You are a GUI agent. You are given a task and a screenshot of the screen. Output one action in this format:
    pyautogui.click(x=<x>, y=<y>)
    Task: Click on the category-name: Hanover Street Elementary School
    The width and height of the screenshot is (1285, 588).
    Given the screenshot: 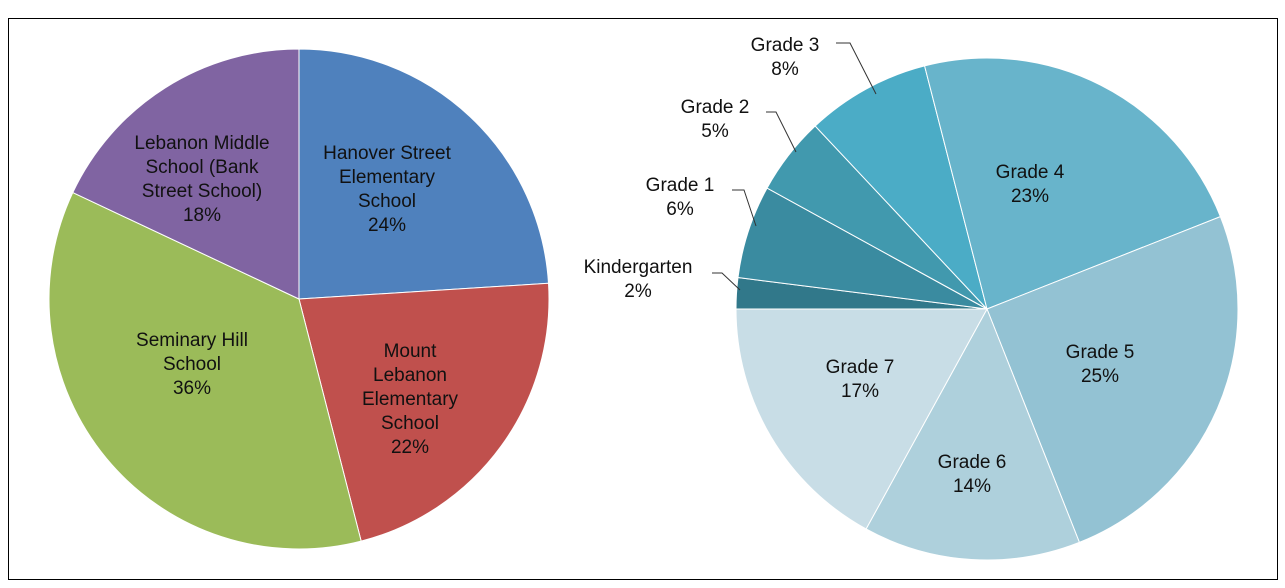 What is the action you would take?
    pyautogui.click(x=387, y=177)
    